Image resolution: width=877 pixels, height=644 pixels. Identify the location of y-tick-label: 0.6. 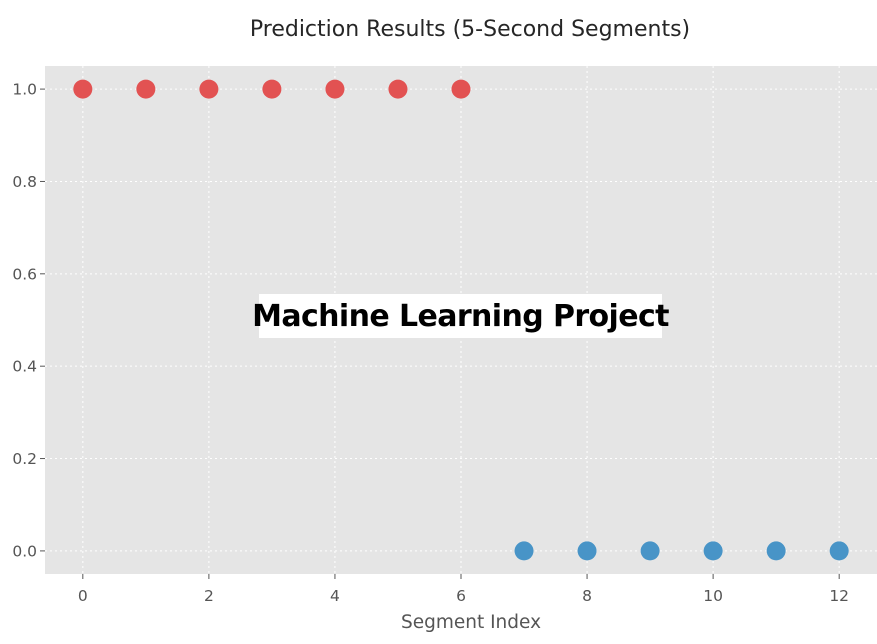
(24, 274).